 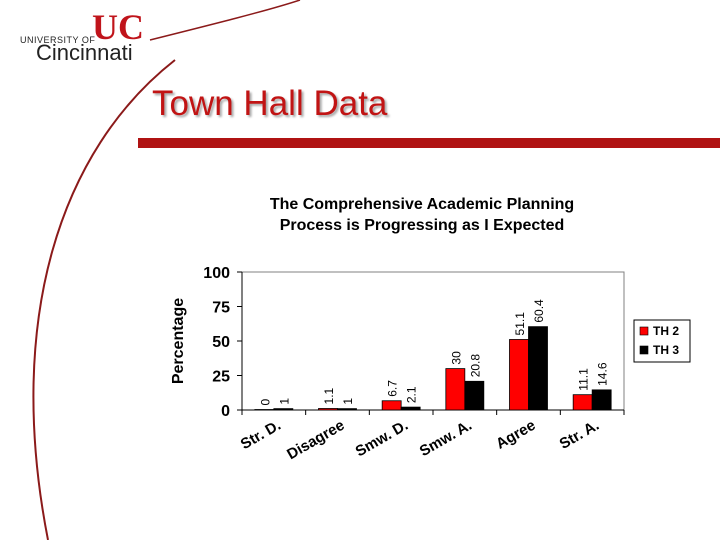 I want to click on title-underline-bar, so click(x=429, y=143).